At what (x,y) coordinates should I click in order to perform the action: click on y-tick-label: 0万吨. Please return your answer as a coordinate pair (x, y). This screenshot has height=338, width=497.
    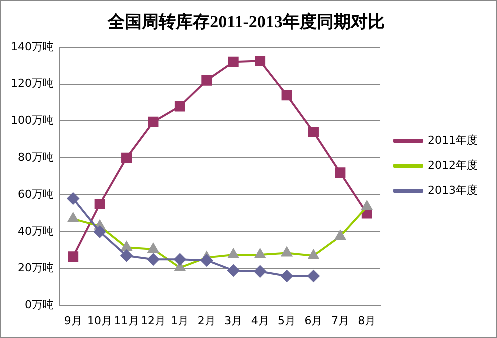
    Looking at the image, I should click on (39, 305).